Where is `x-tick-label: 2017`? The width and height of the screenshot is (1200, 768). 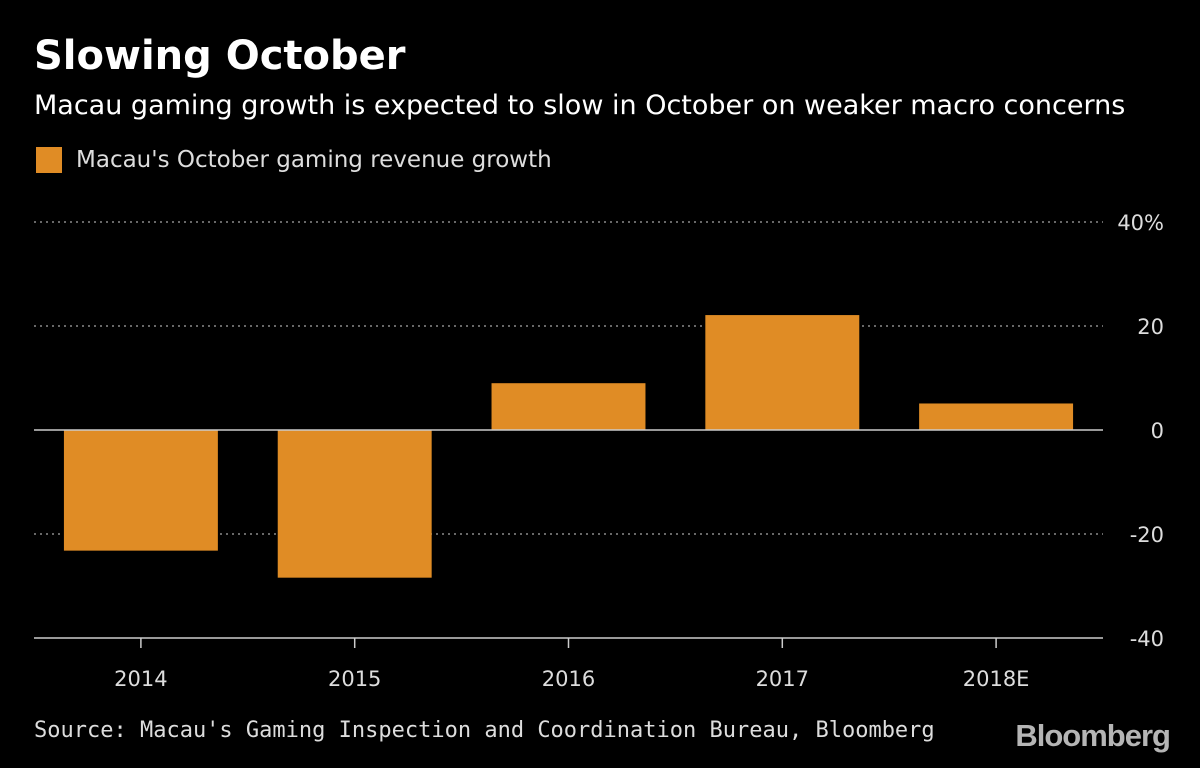
x-tick-label: 2017 is located at coordinates (782, 679).